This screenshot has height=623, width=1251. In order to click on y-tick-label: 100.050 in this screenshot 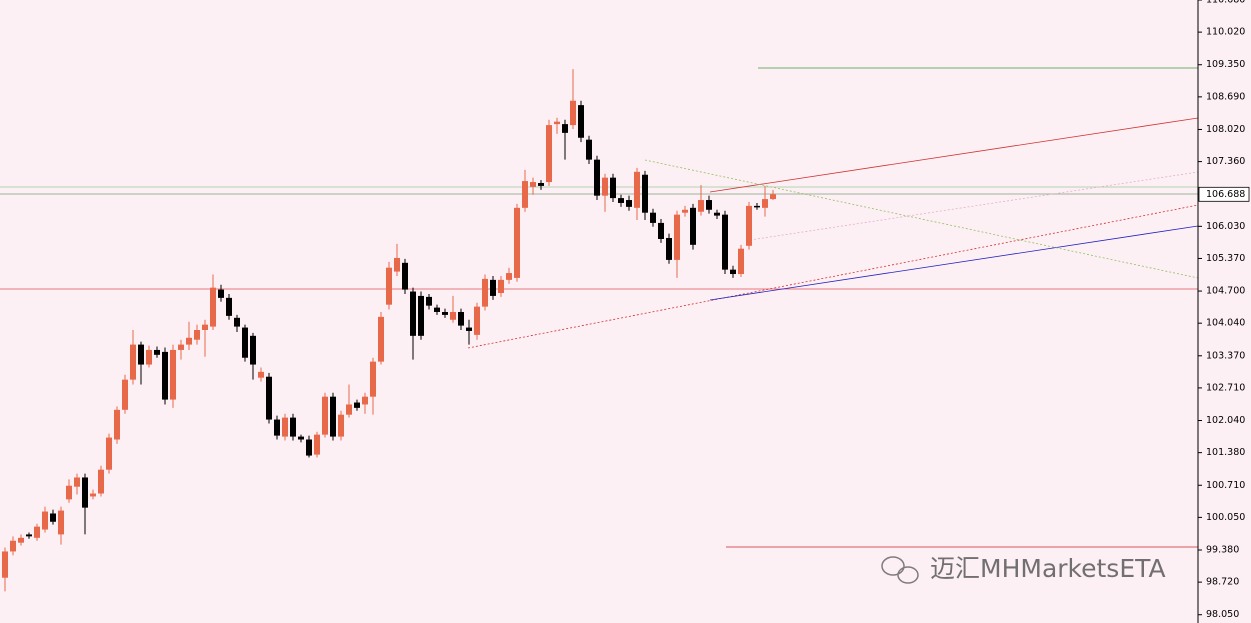, I will do `click(1225, 517)`.